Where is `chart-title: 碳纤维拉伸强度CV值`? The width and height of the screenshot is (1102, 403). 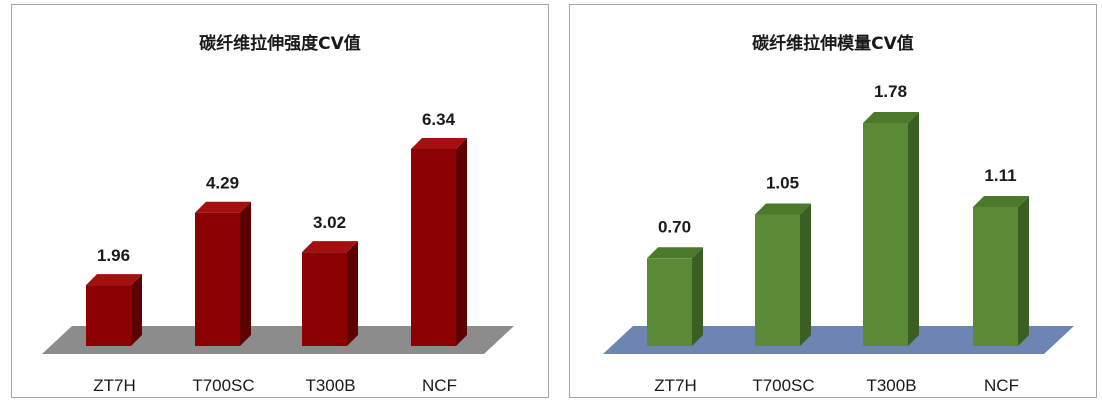
chart-title: 碳纤维拉伸强度CV值 is located at coordinates (280, 44).